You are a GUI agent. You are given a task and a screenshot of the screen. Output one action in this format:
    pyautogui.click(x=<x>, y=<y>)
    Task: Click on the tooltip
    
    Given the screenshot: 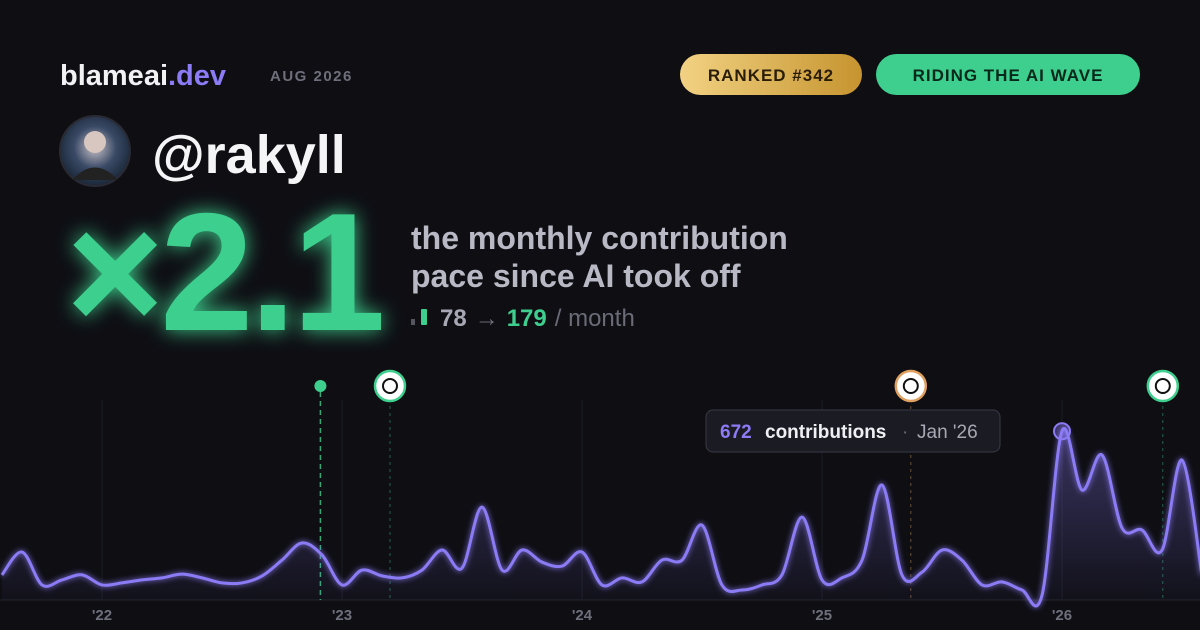 What is the action you would take?
    pyautogui.click(x=853, y=431)
    